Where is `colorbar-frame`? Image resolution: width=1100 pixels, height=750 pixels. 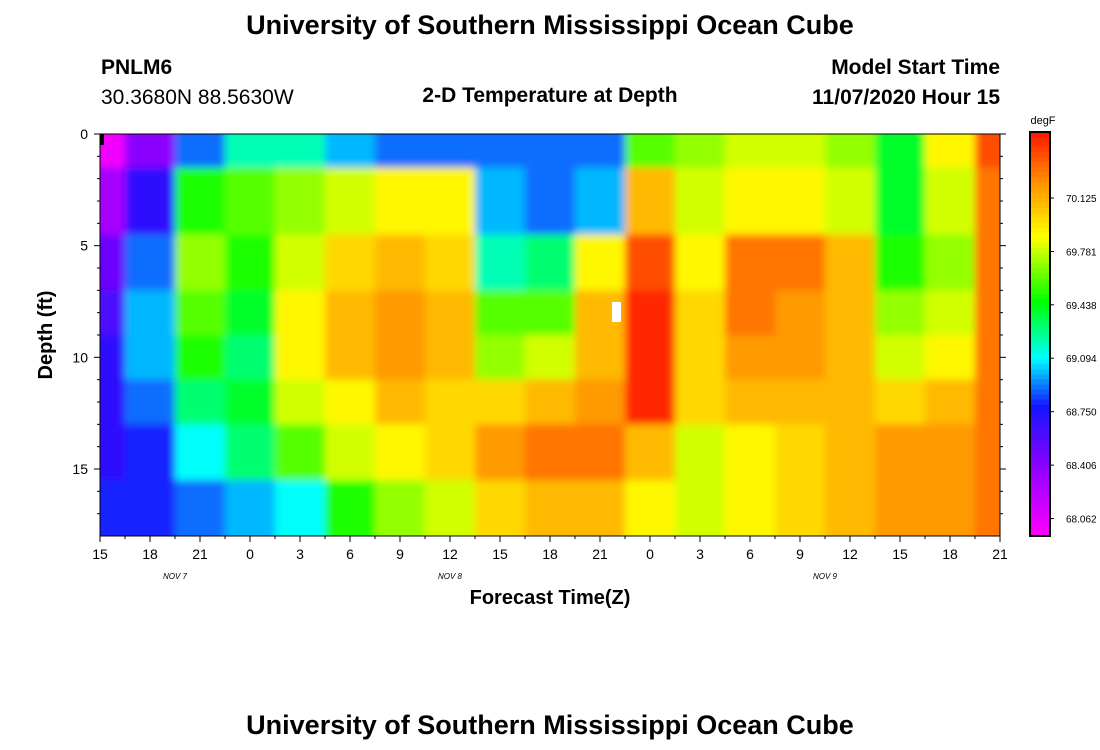
colorbar-frame is located at coordinates (1040, 334).